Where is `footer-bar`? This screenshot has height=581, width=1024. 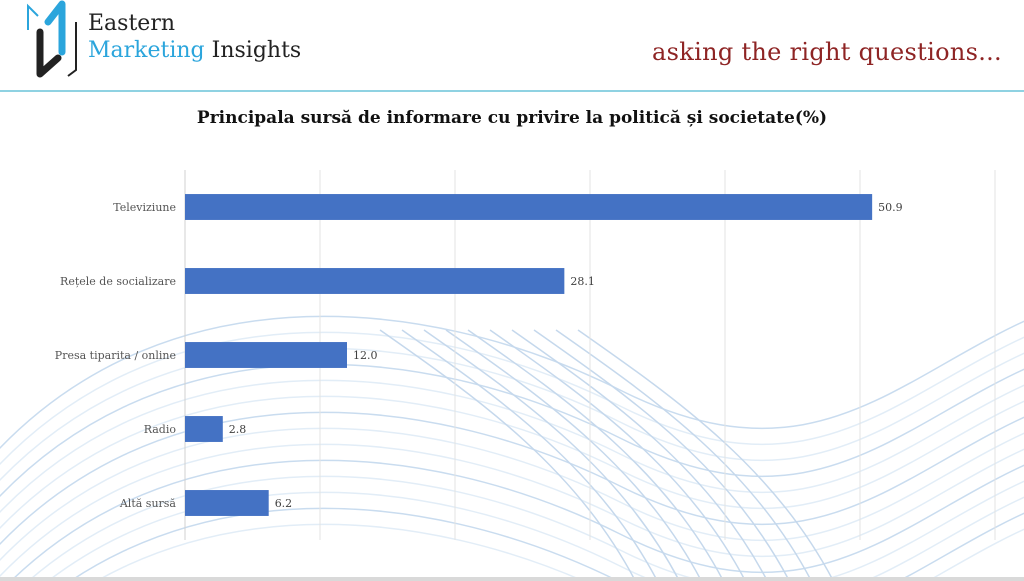 footer-bar is located at coordinates (512, 579).